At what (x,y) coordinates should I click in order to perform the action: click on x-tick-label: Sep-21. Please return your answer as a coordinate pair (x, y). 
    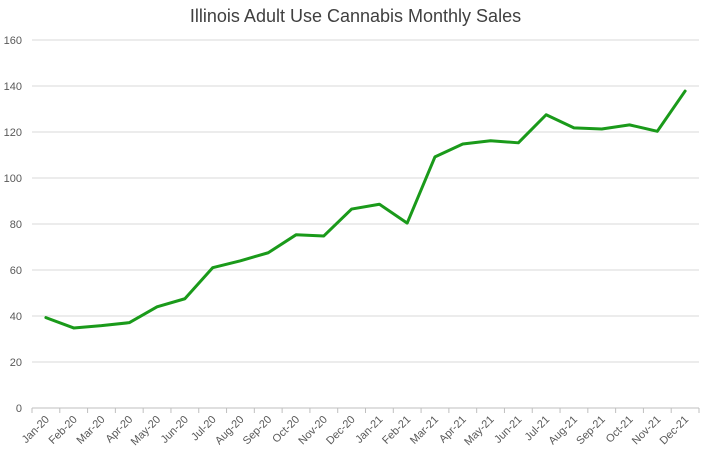
    Looking at the image, I should click on (591, 431).